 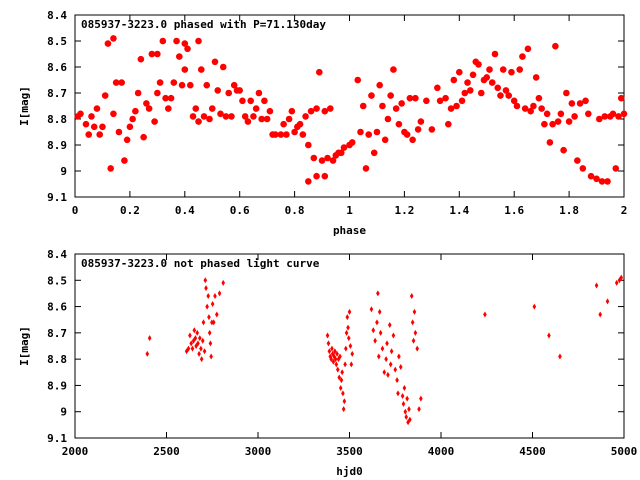 What do you see at coordinates (57, 280) in the screenshot?
I see `y-tick-label: 8.5` at bounding box center [57, 280].